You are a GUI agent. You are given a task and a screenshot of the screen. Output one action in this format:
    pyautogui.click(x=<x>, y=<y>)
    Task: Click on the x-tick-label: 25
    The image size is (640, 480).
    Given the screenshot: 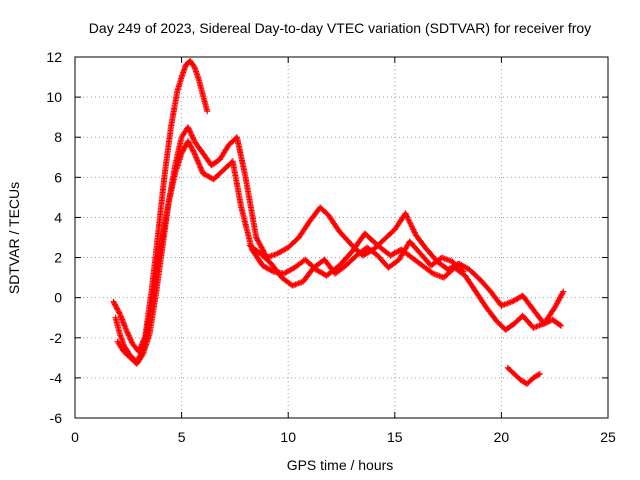 What is the action you would take?
    pyautogui.click(x=608, y=437)
    